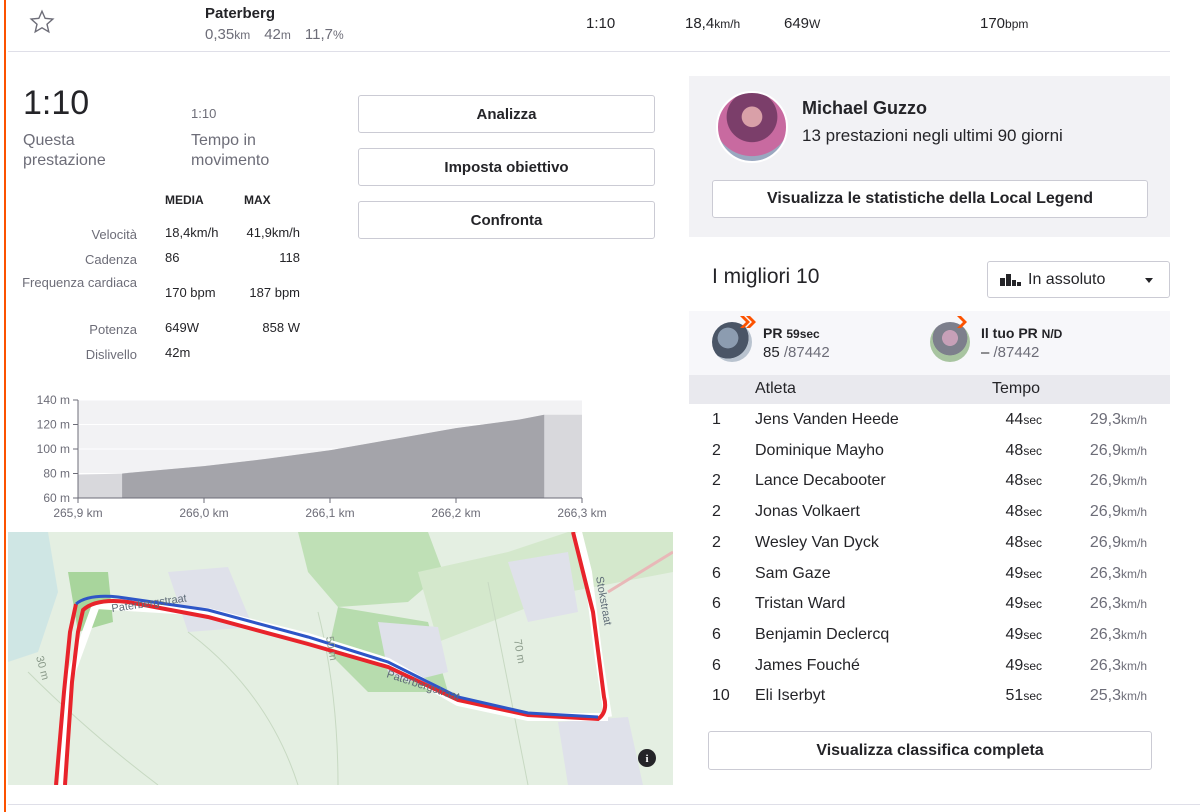 This screenshot has width=1200, height=812. Describe the element at coordinates (274, 34) in the screenshot. I see `segment-stats: 0,35km 42m 11,7%` at that location.